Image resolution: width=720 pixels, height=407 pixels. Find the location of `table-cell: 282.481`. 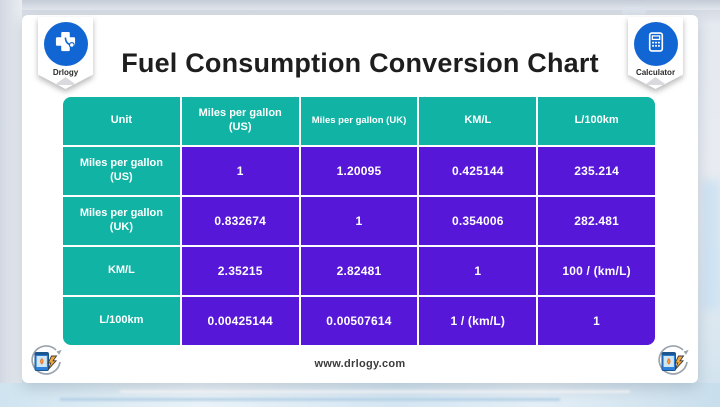

table-cell: 282.481 is located at coordinates (596, 221).